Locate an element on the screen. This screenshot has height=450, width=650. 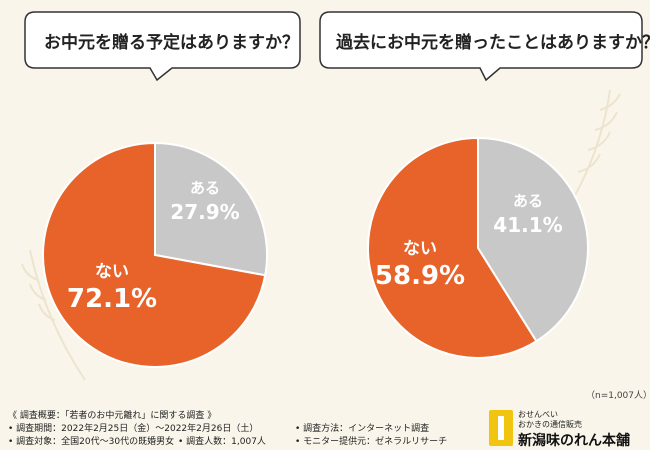
slice-value-label: 58.9% is located at coordinates (420, 276).